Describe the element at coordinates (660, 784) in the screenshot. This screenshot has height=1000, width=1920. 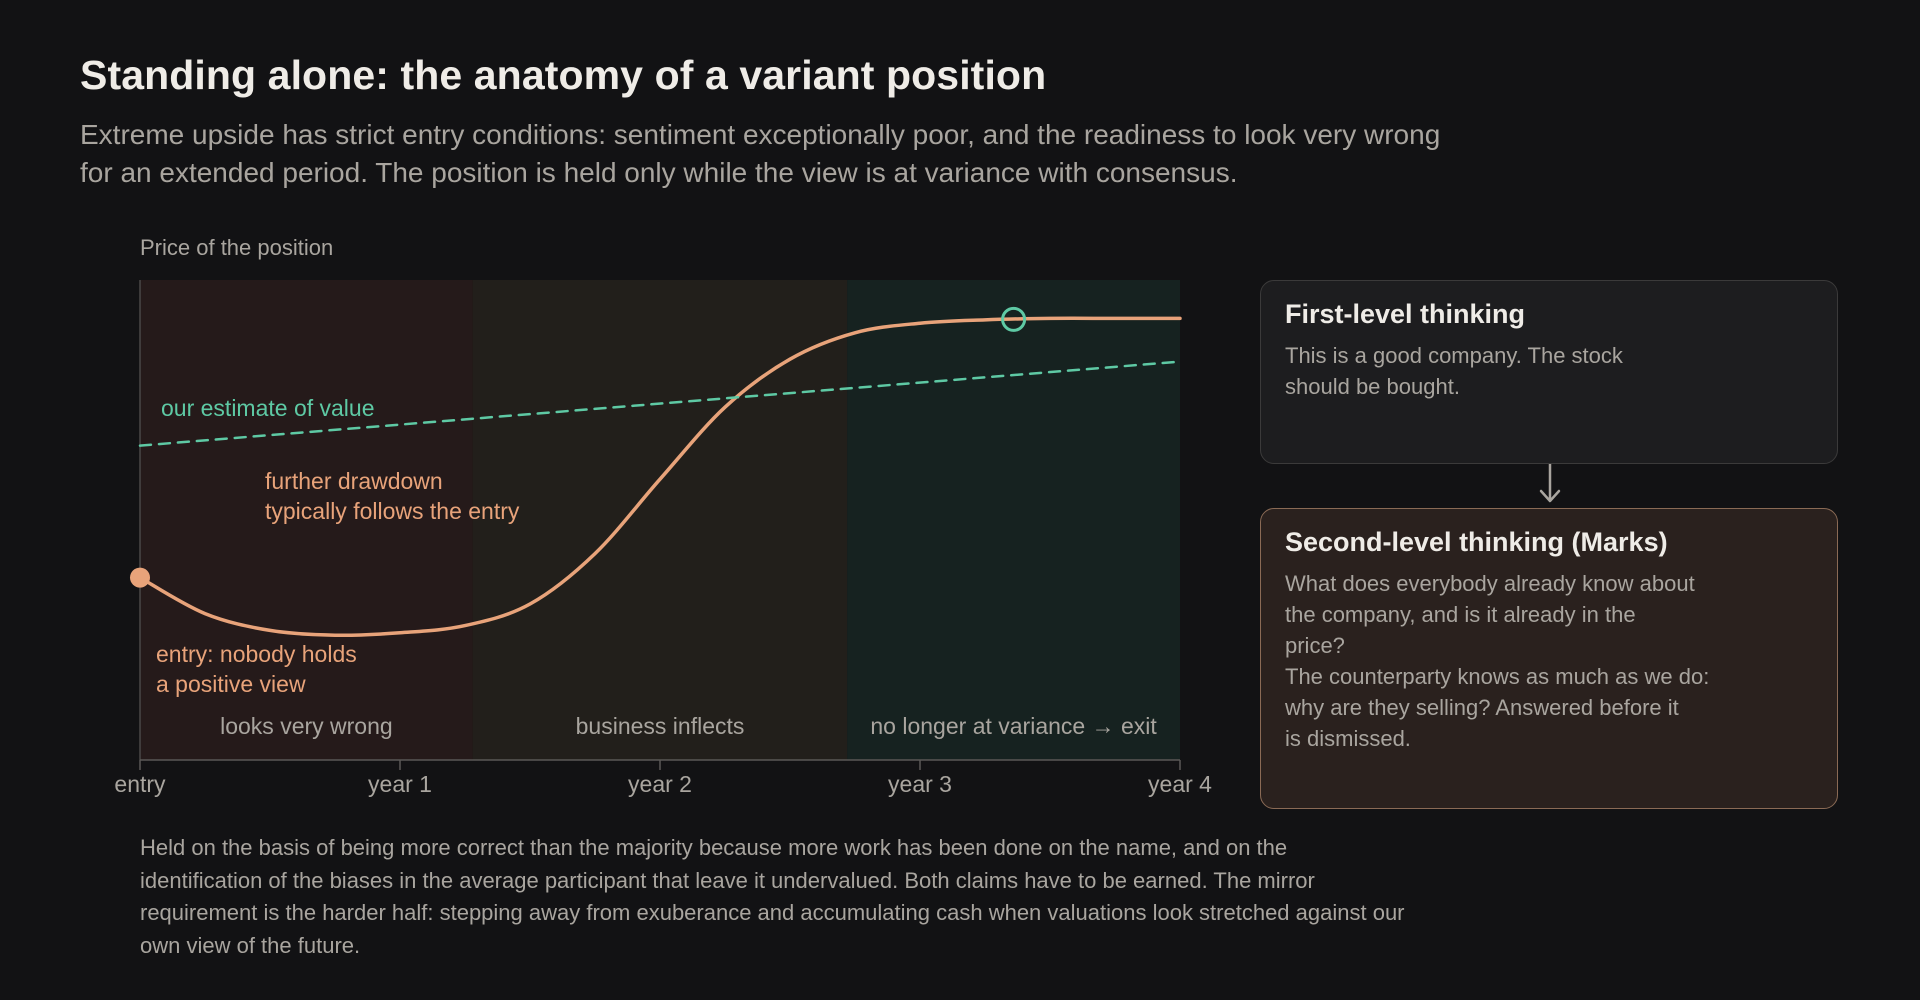
I see `x-tick-label: year 2` at that location.